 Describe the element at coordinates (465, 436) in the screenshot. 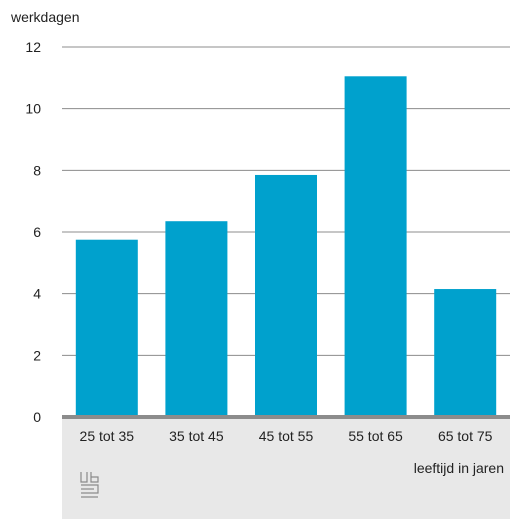

I see `x-tick-label: 65 tot 75` at that location.